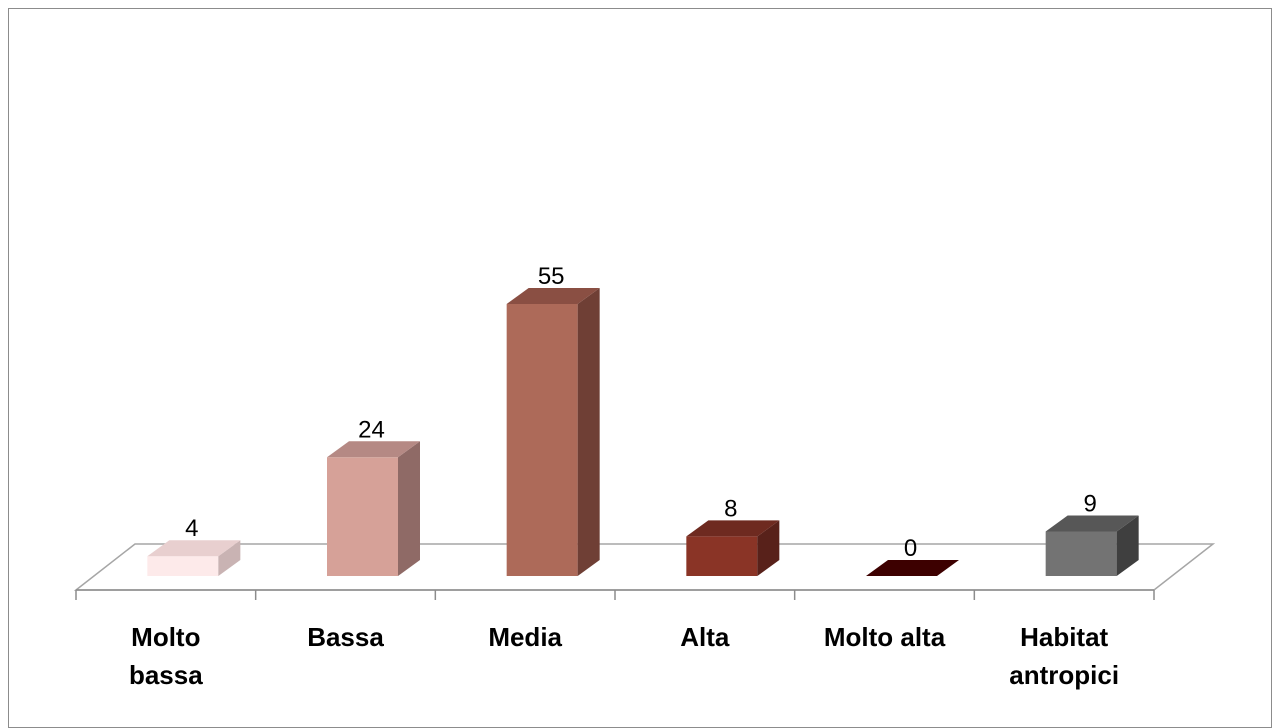  I want to click on category-label: Habitat, so click(1064, 637).